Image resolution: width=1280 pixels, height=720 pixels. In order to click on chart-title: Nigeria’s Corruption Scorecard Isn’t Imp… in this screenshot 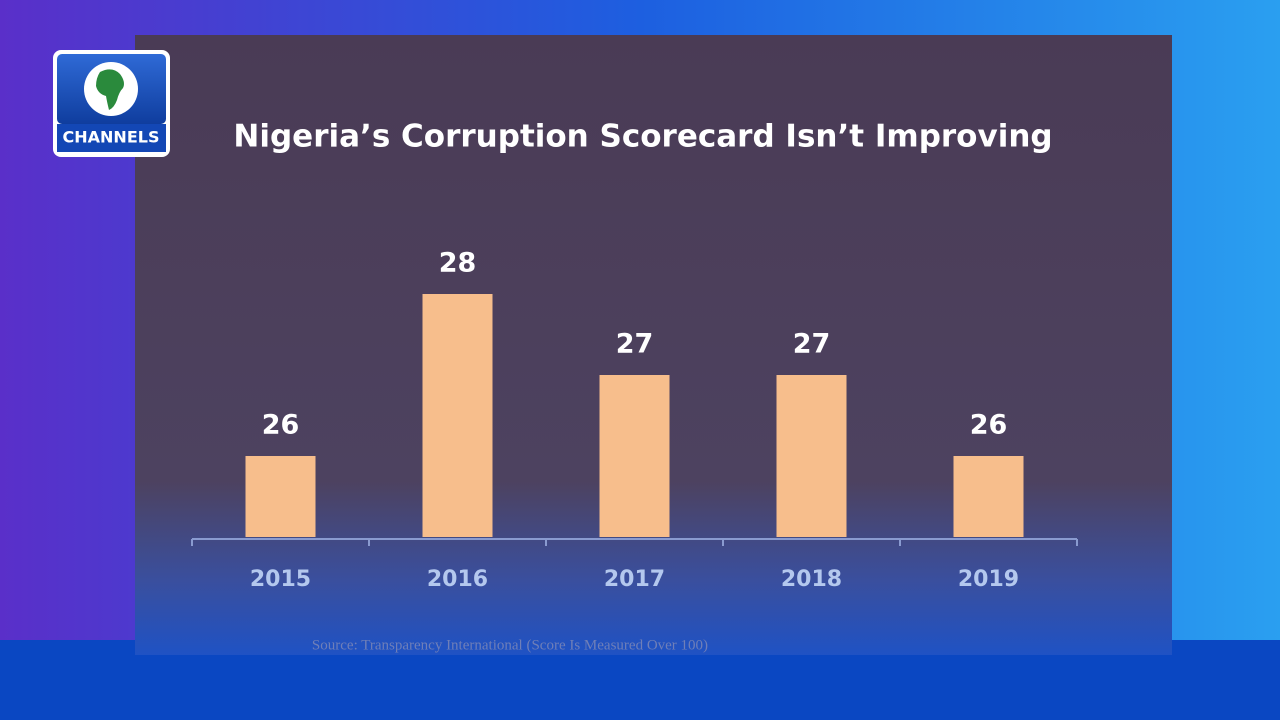, I will do `click(642, 137)`.